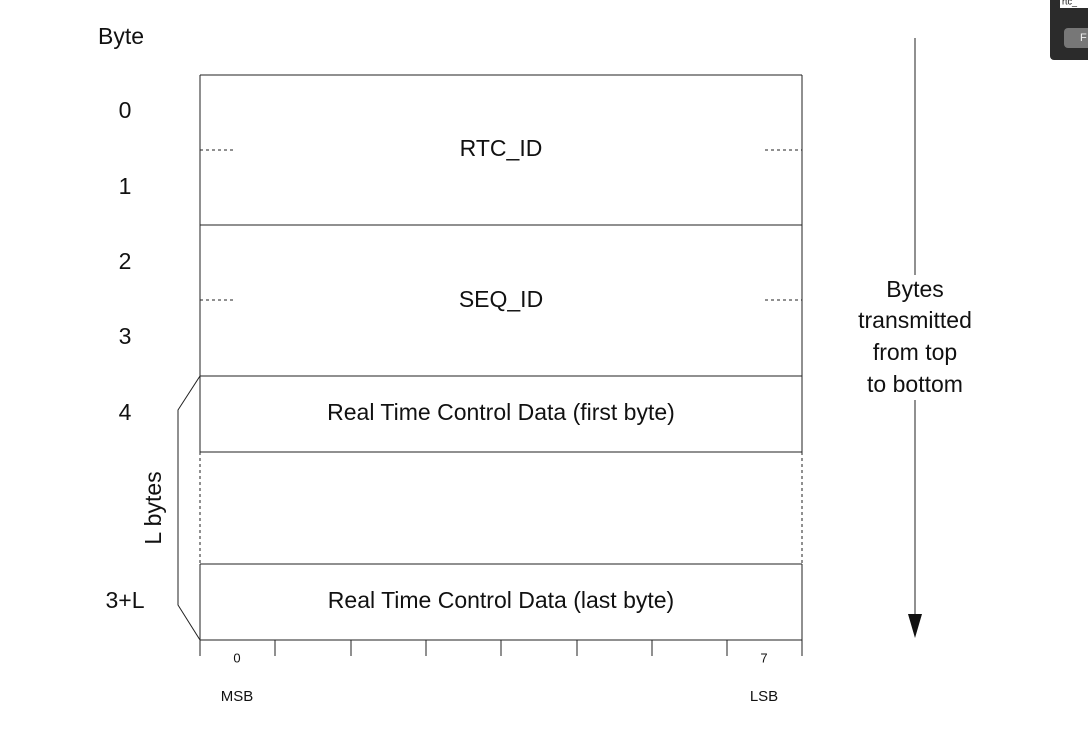 The image size is (1088, 735). I want to click on field-label: Real Time Control Data (first byte), so click(501, 412).